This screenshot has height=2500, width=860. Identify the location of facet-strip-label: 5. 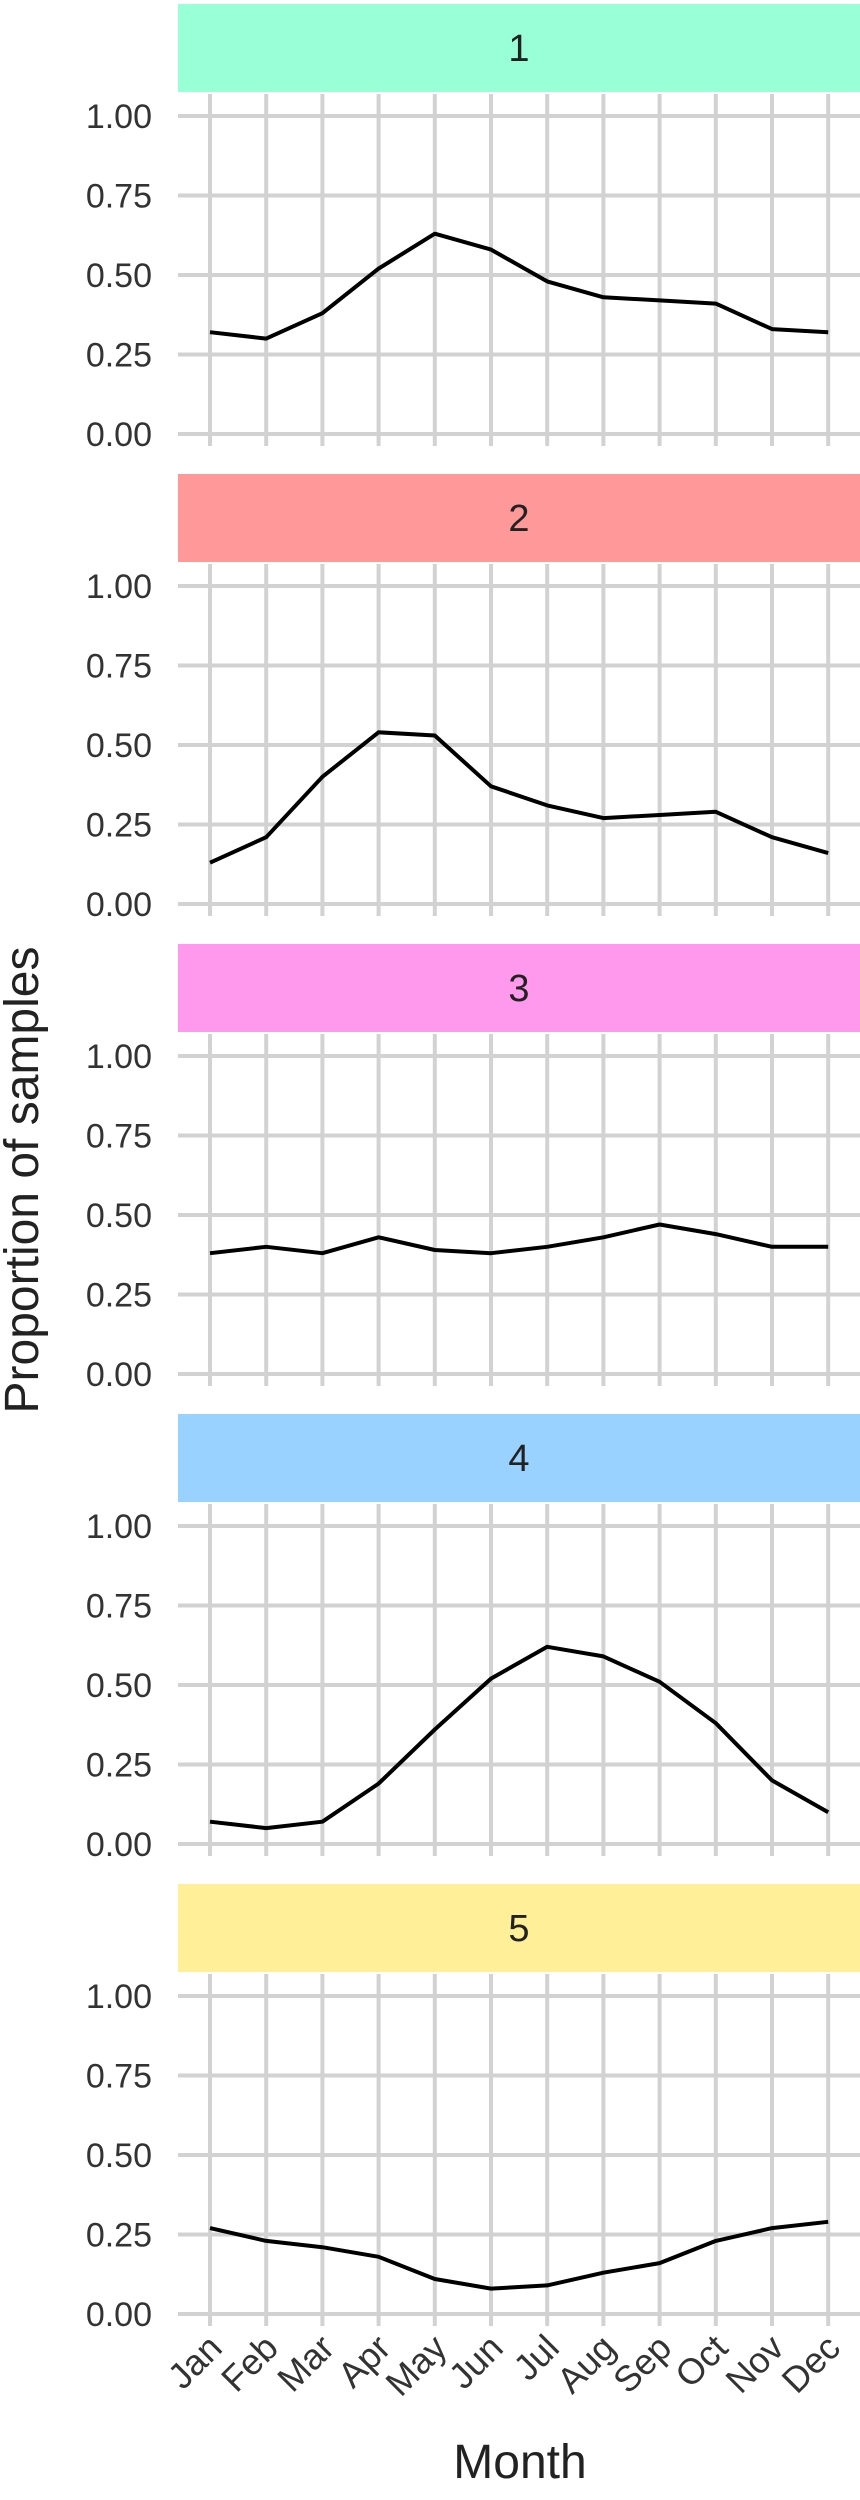
(518, 1929).